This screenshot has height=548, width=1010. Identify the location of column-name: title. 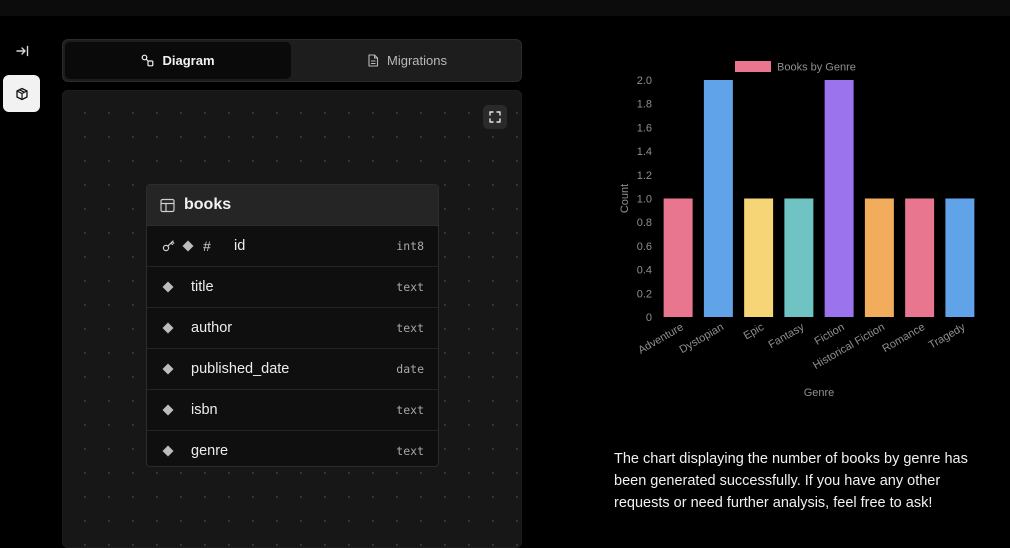
(202, 287).